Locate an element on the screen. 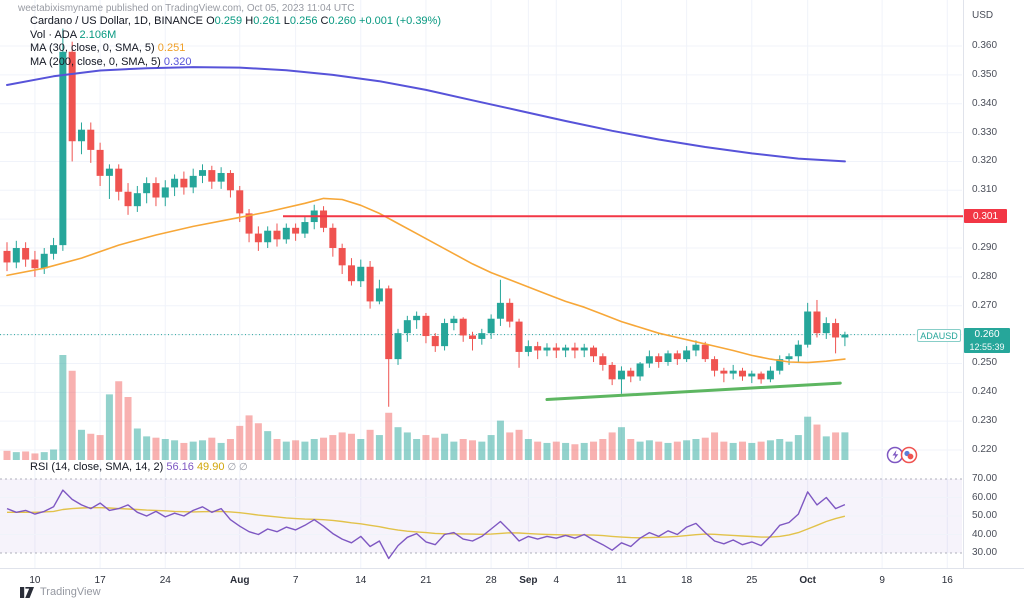 This screenshot has height=607, width=1024. price-tick-label: 0.320 is located at coordinates (985, 161).